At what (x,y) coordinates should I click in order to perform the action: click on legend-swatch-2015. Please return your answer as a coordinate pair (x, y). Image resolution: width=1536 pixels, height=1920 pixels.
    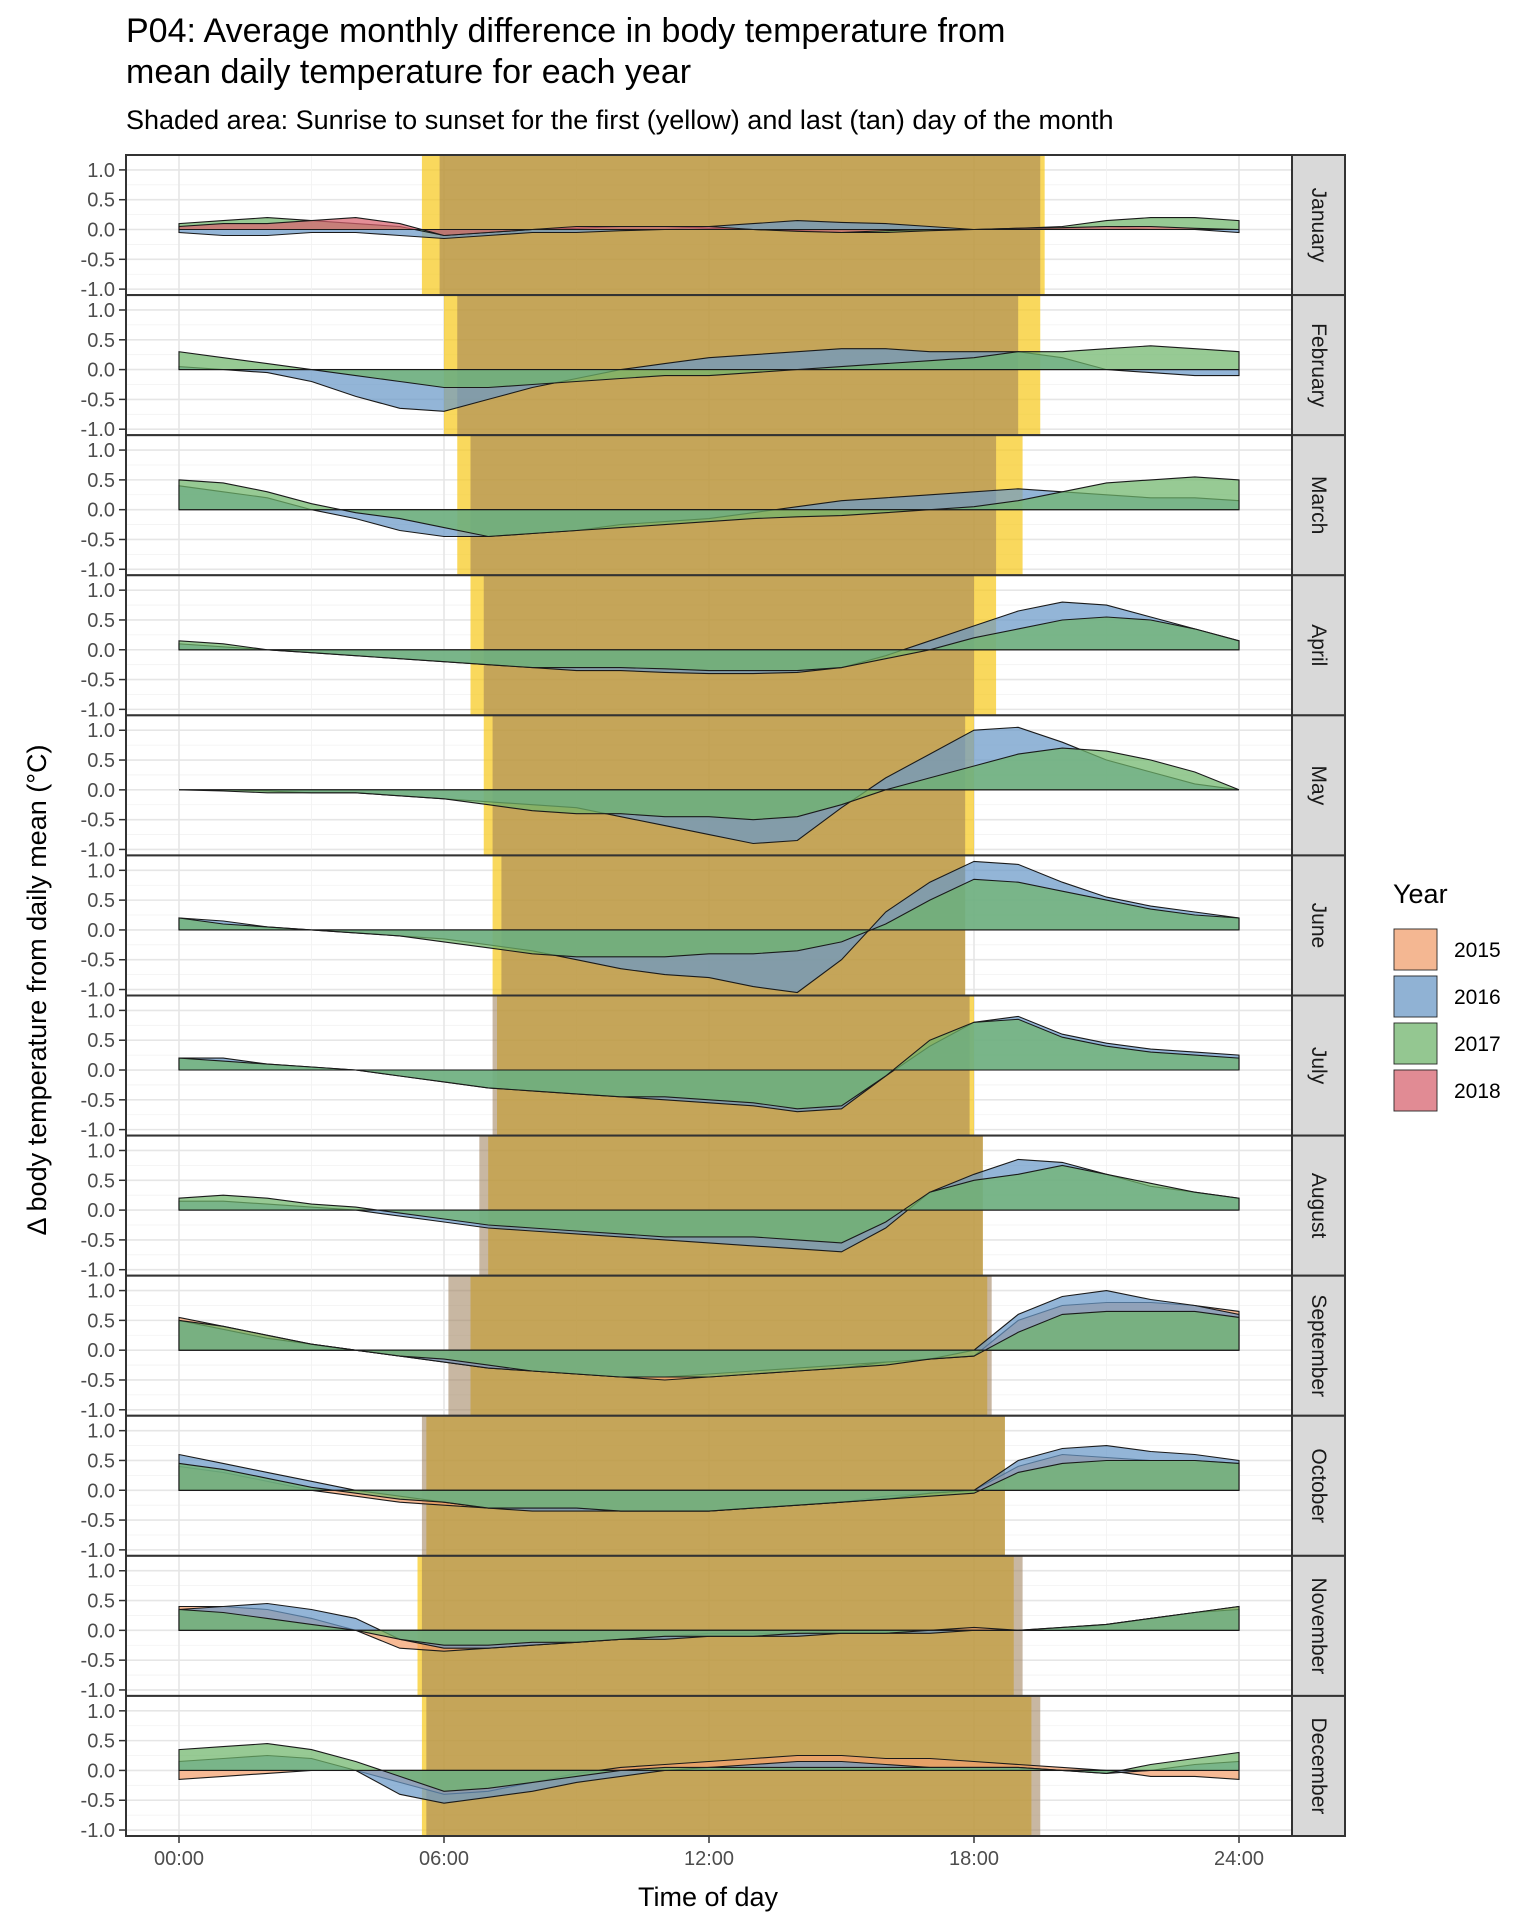
    Looking at the image, I should click on (1415, 949).